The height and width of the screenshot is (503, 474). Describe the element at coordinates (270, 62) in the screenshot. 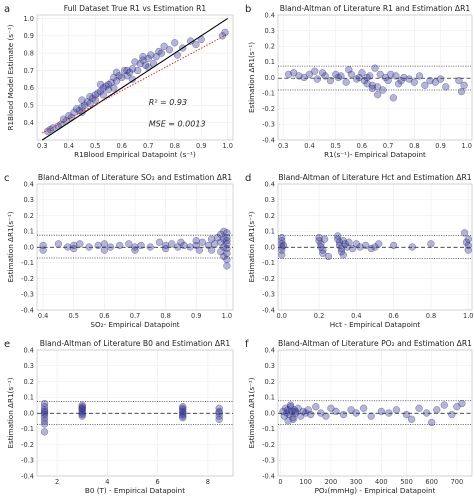

I see `y-tick-label: 0.1` at that location.